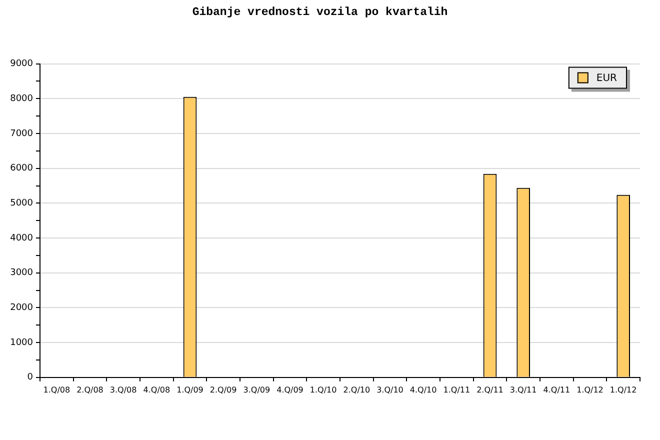  What do you see at coordinates (523, 389) in the screenshot?
I see `x-tick-label: 3.Q/11` at bounding box center [523, 389].